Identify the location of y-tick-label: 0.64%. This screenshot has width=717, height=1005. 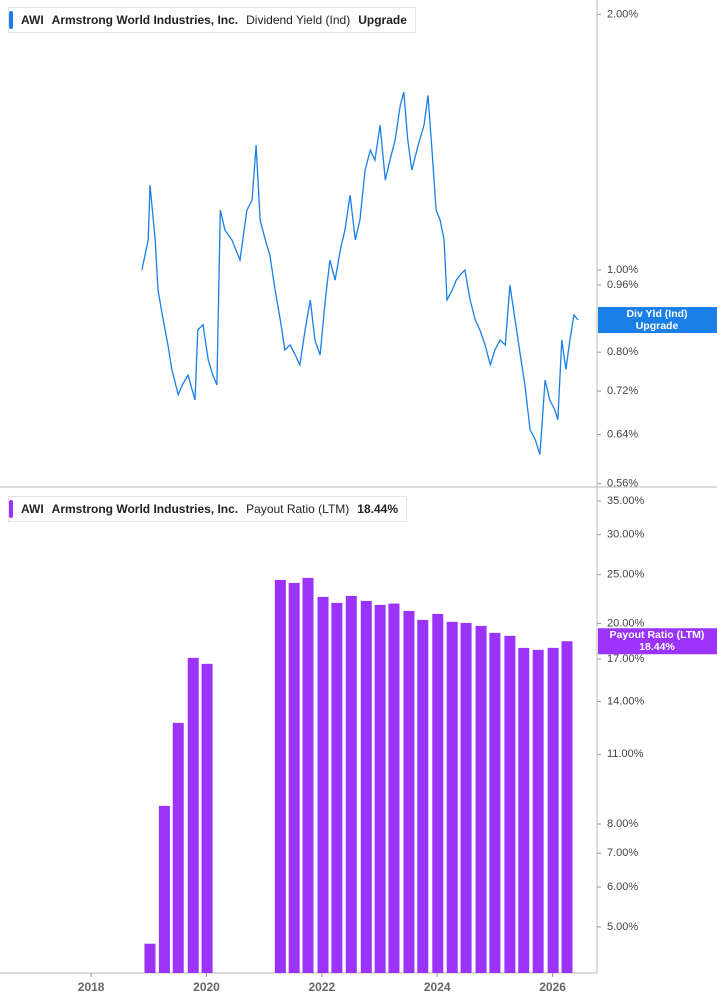
(622, 434).